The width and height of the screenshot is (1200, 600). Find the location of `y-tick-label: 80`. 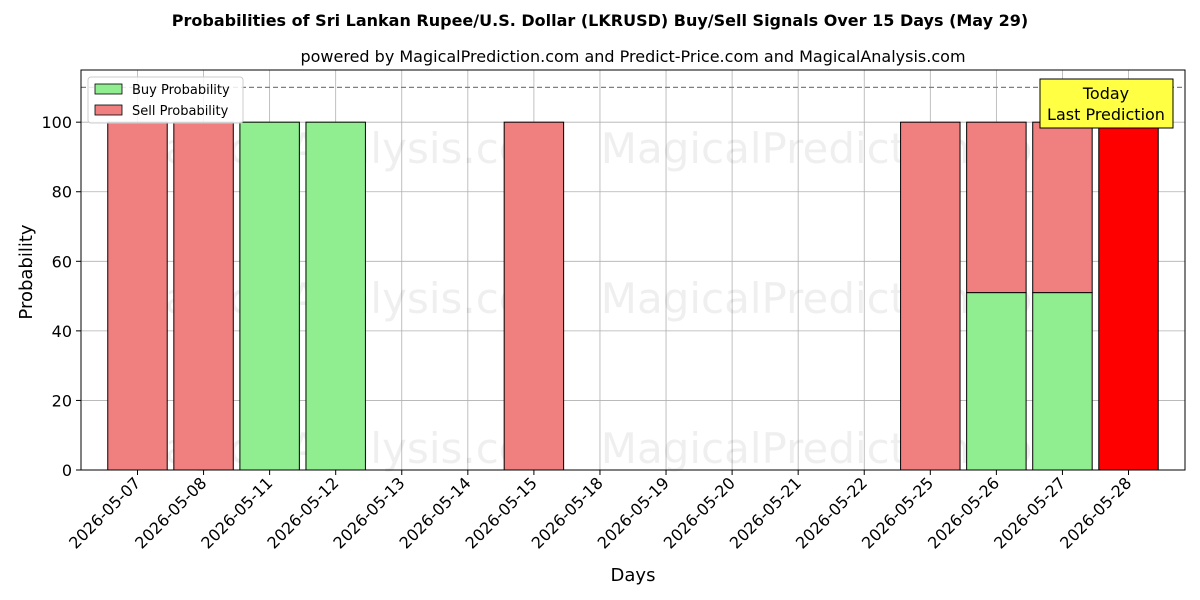

y-tick-label: 80 is located at coordinates (62, 192).